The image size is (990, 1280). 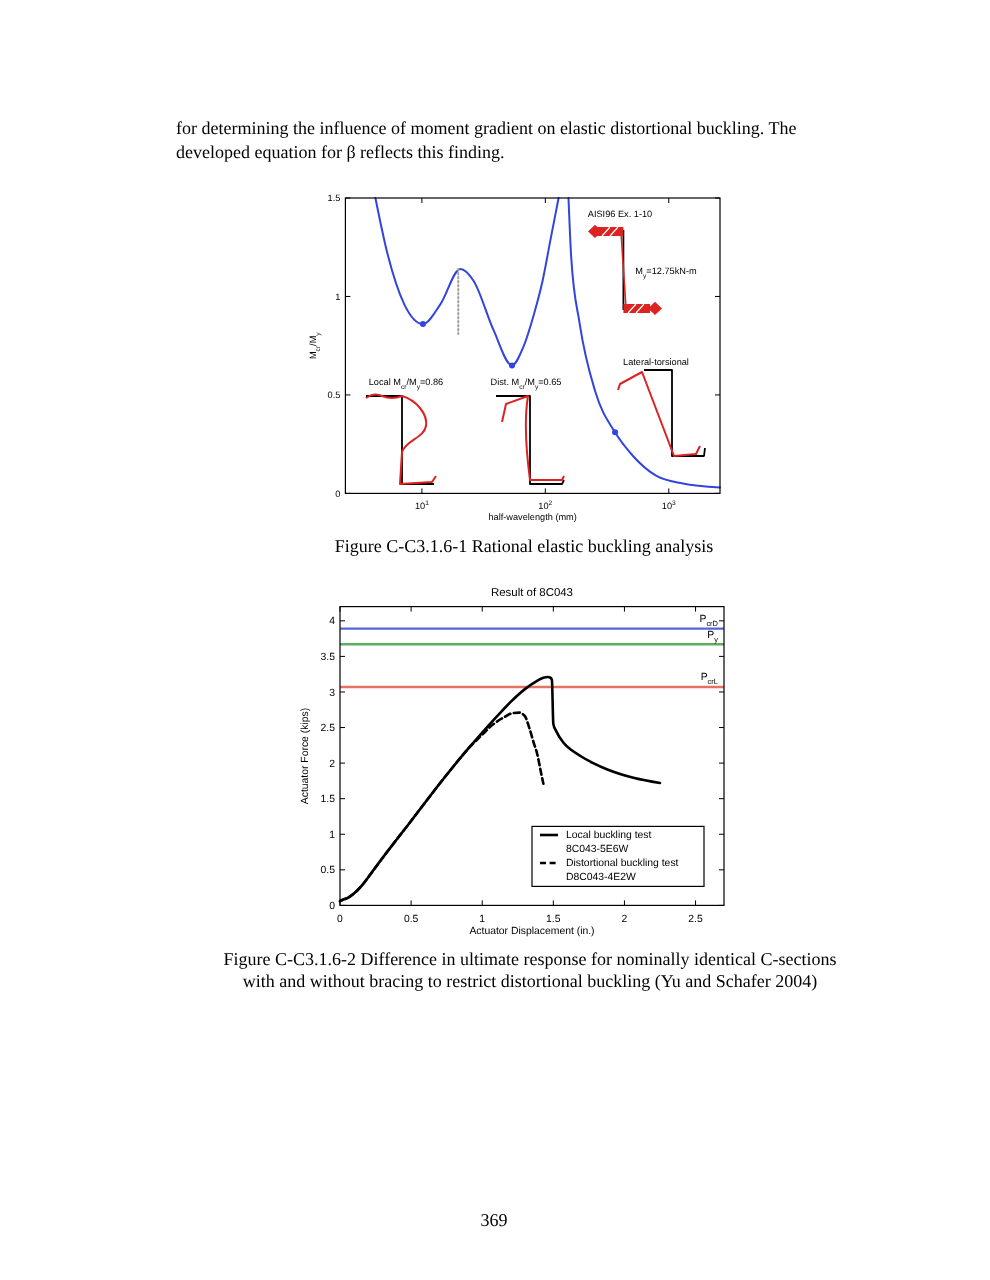 I want to click on text: Figure C-C3.1.6-2 Difference in ultimate response for nominally identical C-sections with and without bracing to restrict distortional buckling (Yu and Schafer 2004), so click(x=530, y=970).